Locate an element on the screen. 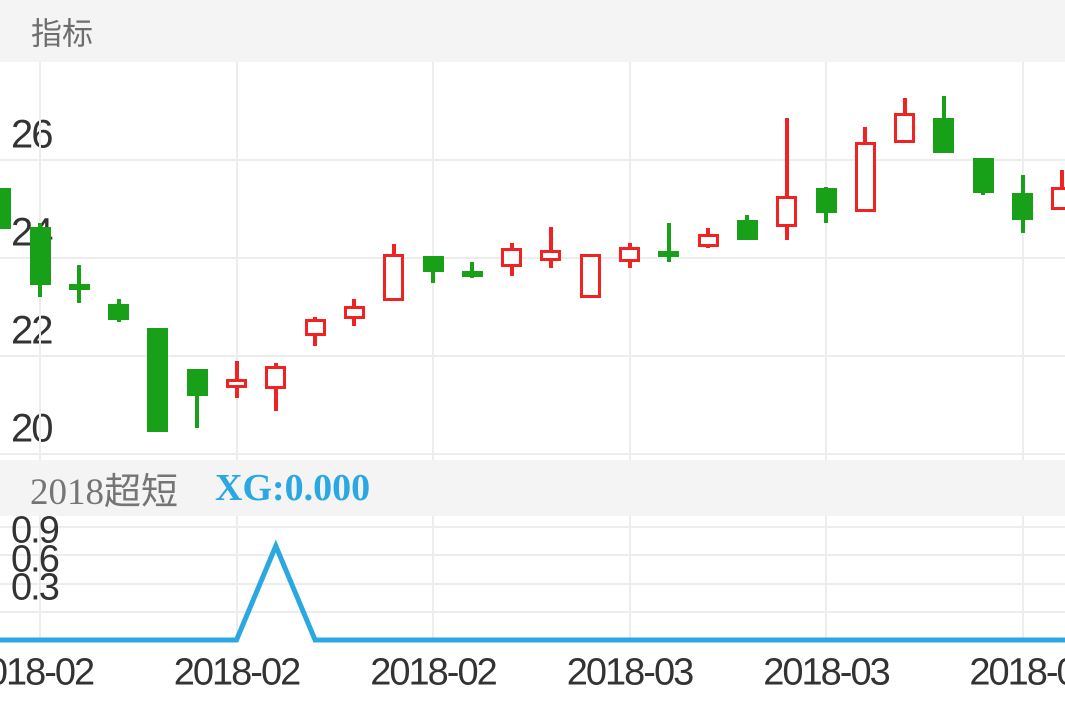 The image size is (1065, 708). indicator-tab: 指标 is located at coordinates (62, 34).